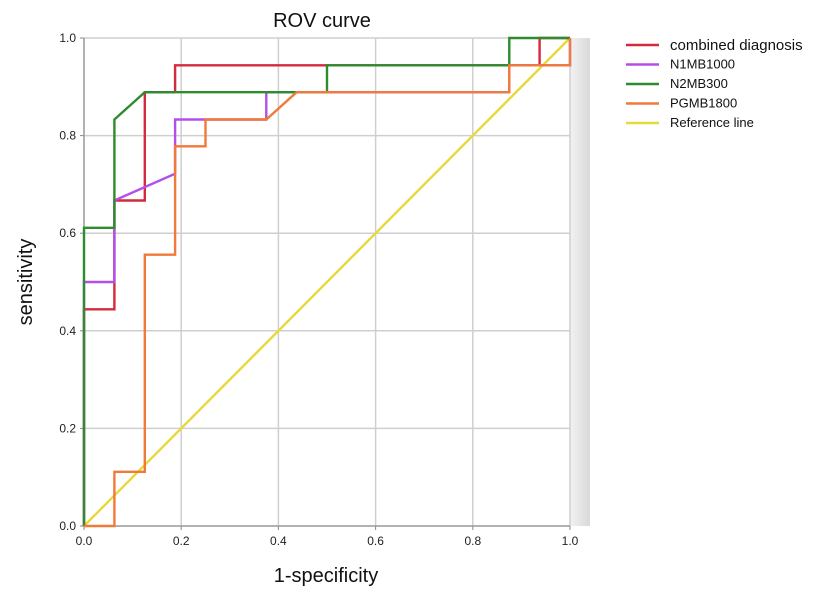 Image resolution: width=834 pixels, height=613 pixels. I want to click on x-tick-label: 0.4, so click(278, 541).